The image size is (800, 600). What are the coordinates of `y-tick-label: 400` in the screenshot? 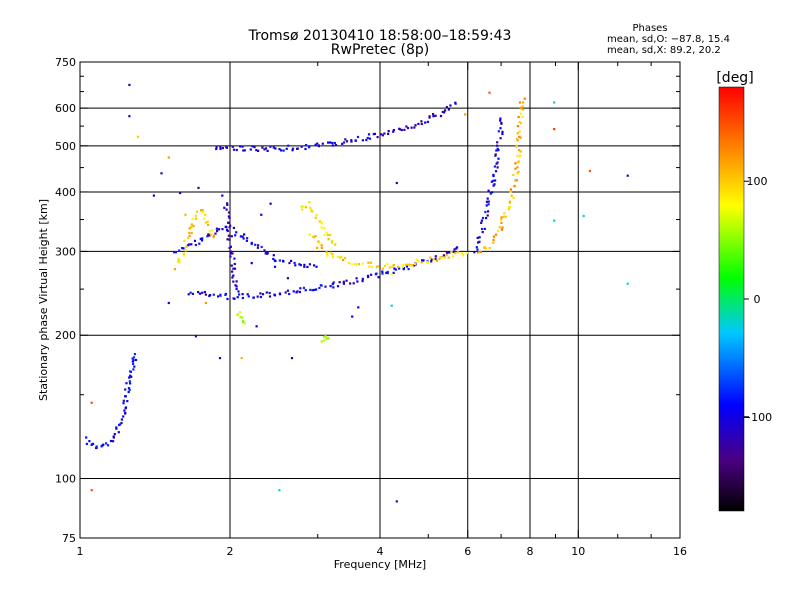 It's located at (65, 192).